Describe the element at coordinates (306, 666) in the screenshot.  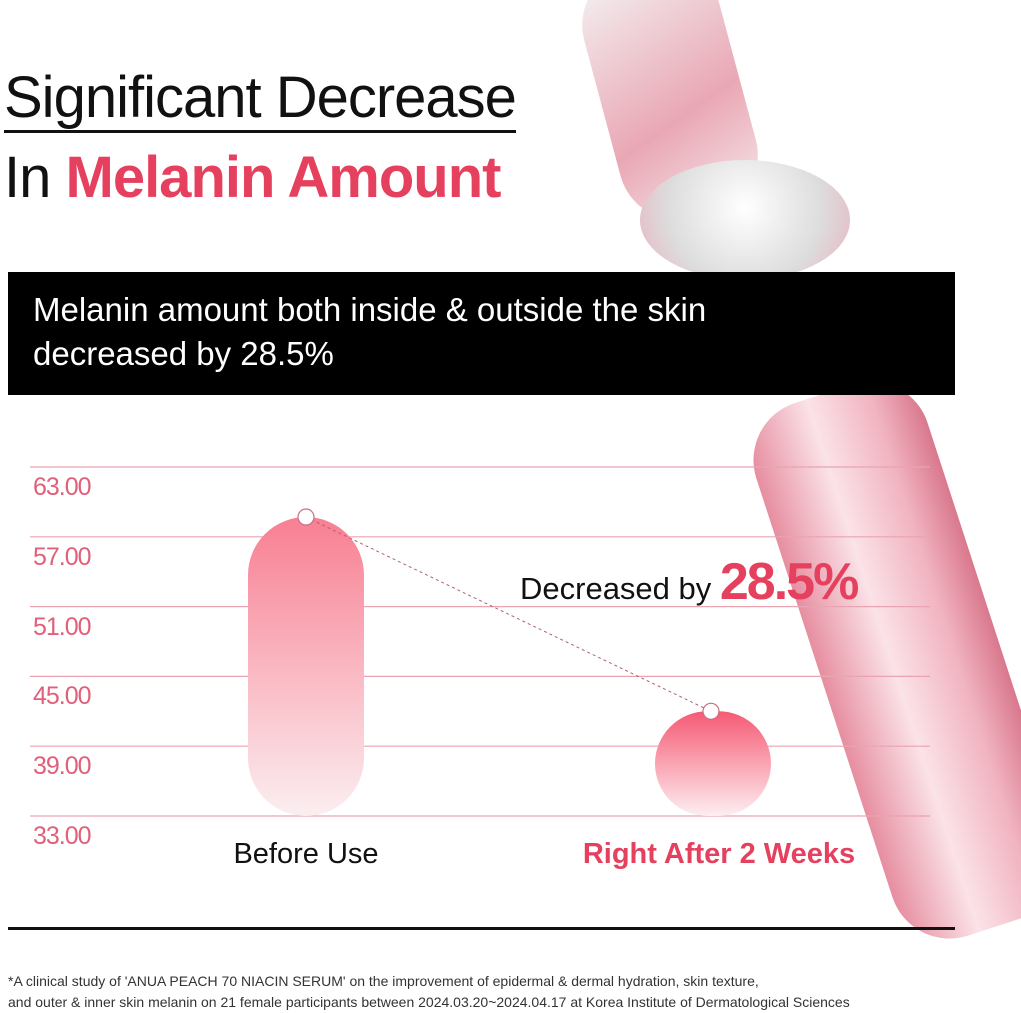
I see `bar-before` at that location.